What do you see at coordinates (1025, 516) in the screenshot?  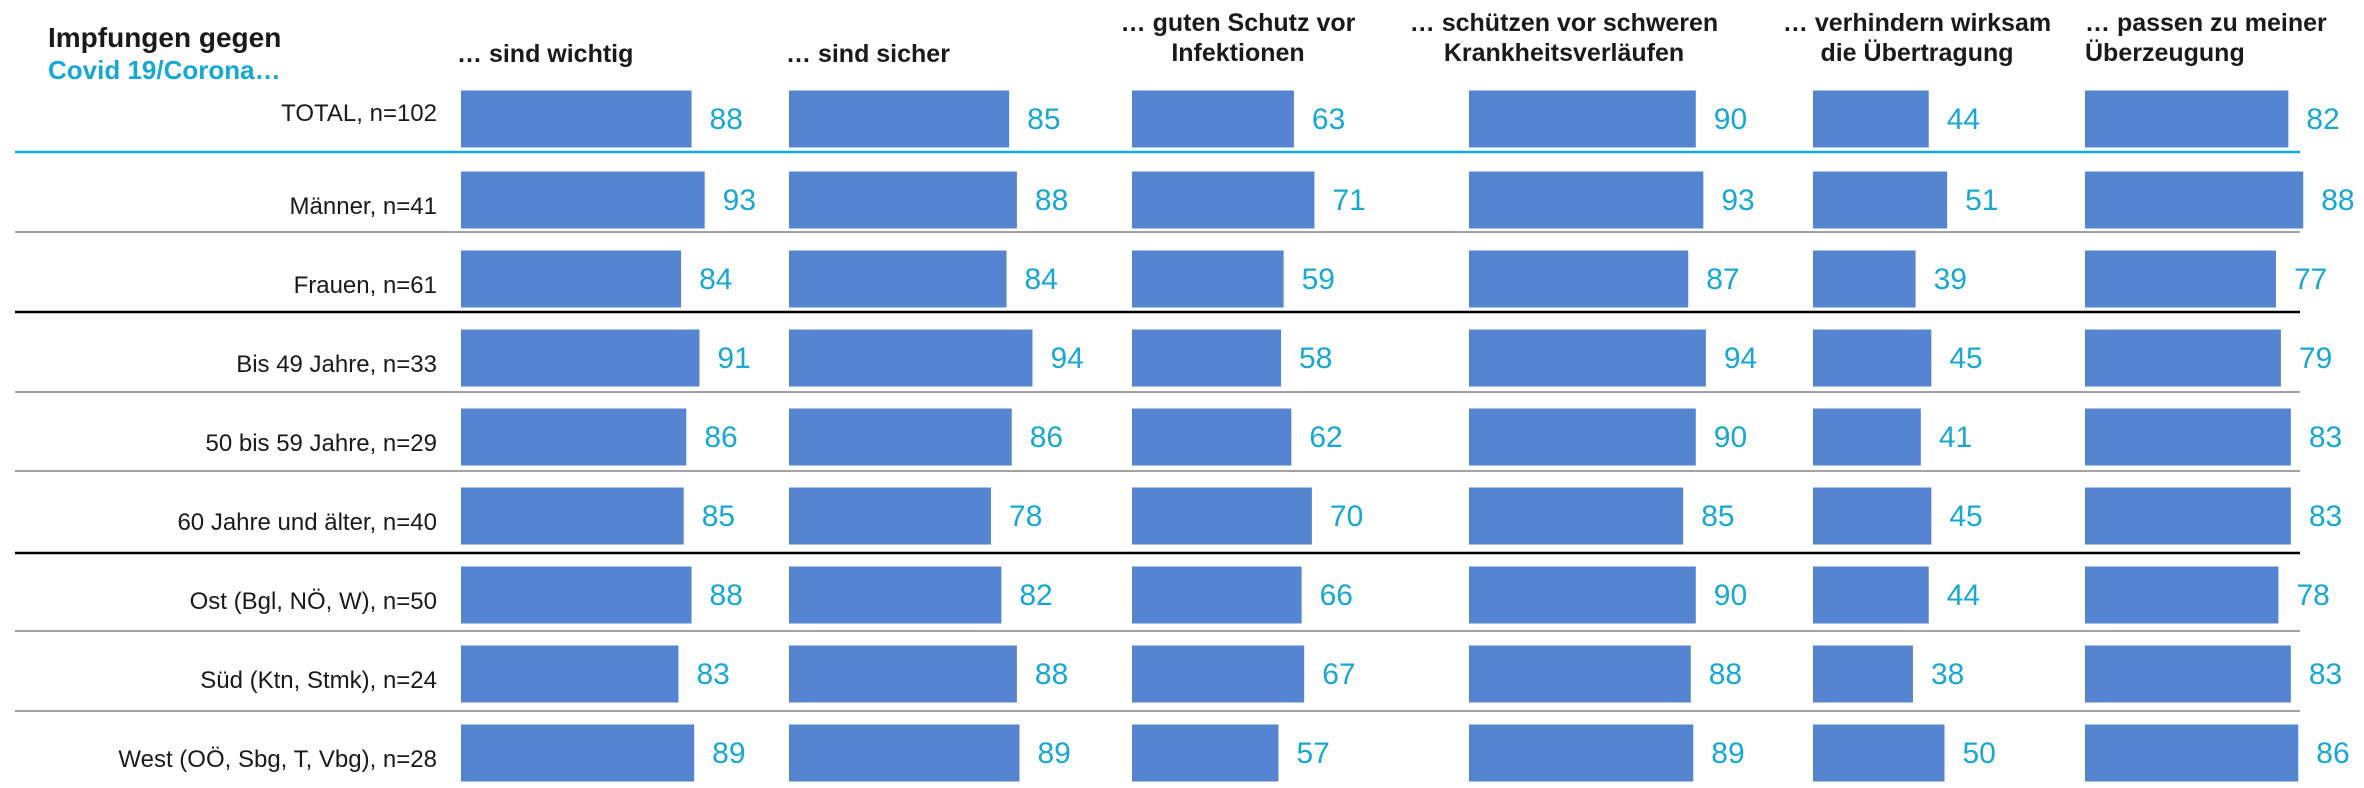 I see `value-label: 78` at bounding box center [1025, 516].